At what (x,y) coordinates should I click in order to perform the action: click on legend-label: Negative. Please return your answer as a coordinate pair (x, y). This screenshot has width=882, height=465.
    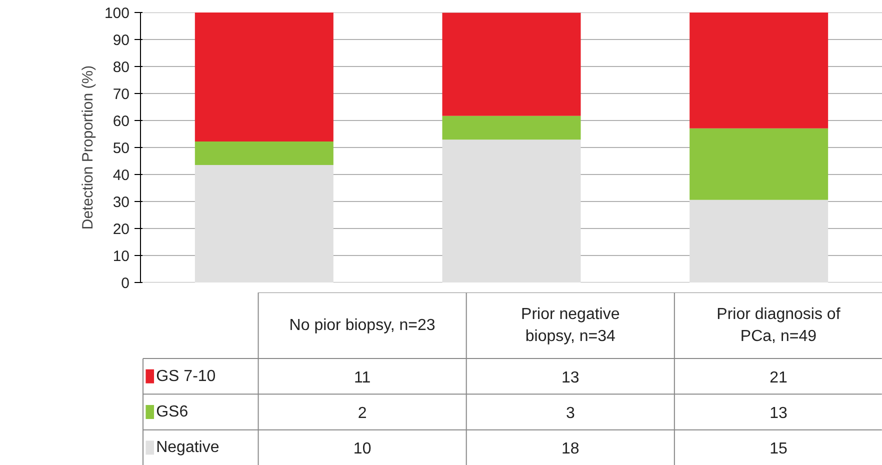
    Looking at the image, I should click on (188, 447).